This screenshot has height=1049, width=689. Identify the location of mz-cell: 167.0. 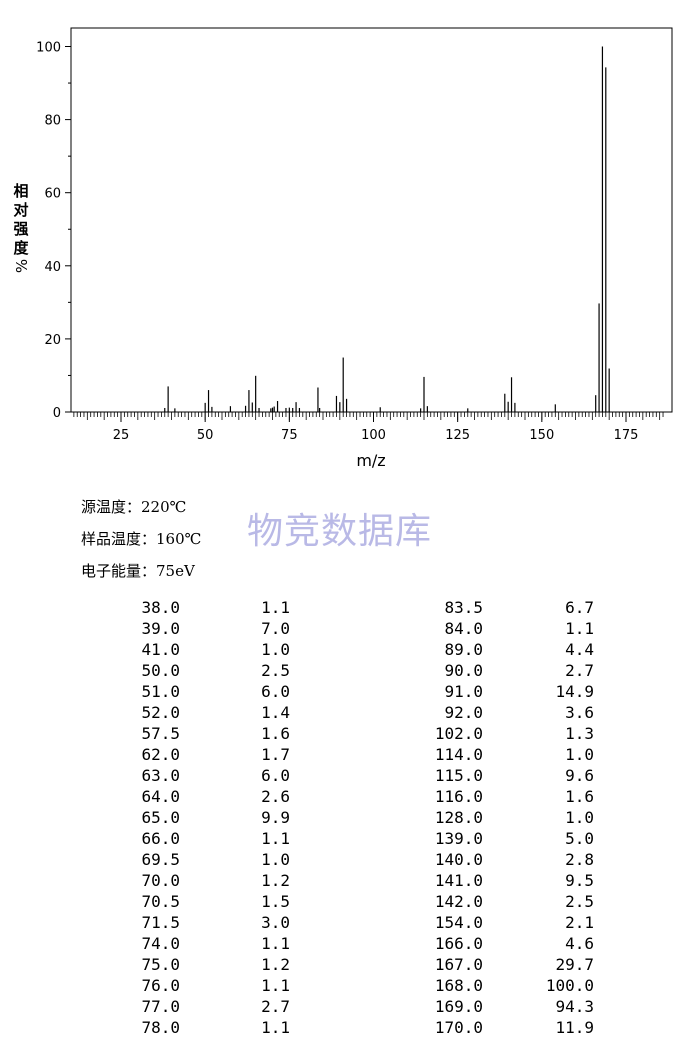
(458, 964).